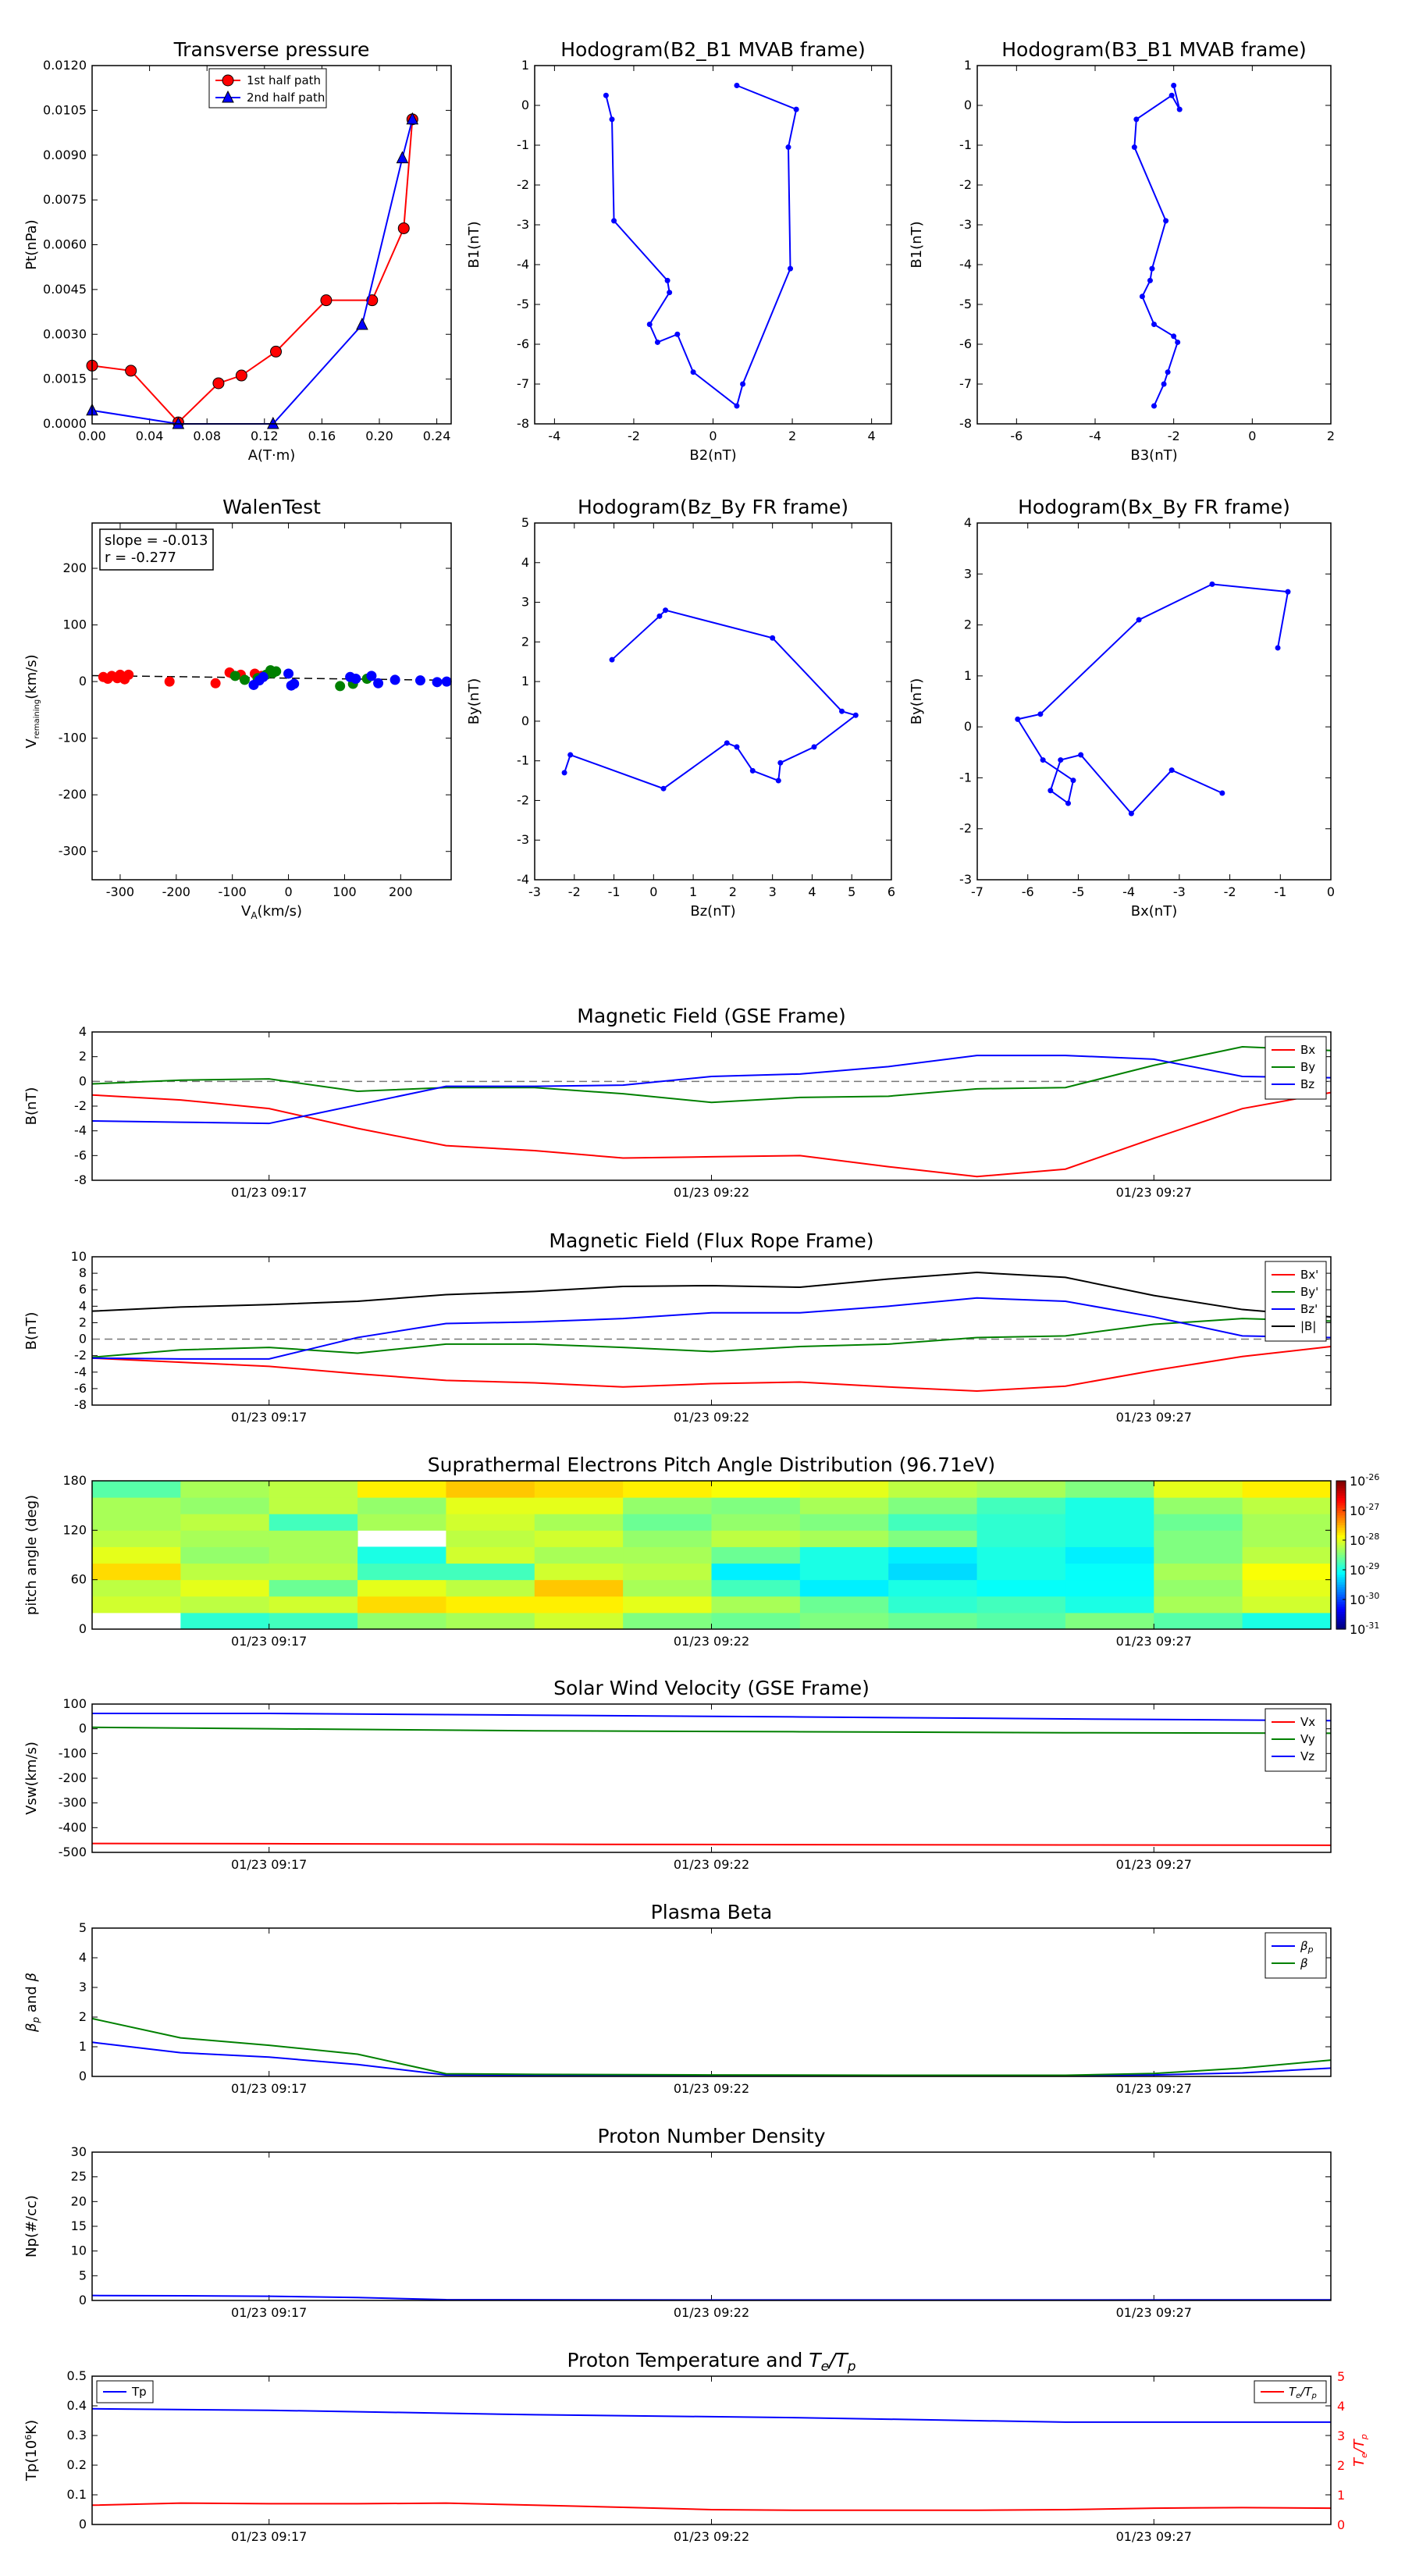 This screenshot has height=2576, width=1405. Describe the element at coordinates (525, 602) in the screenshot. I see `y-tick-label: 3` at that location.